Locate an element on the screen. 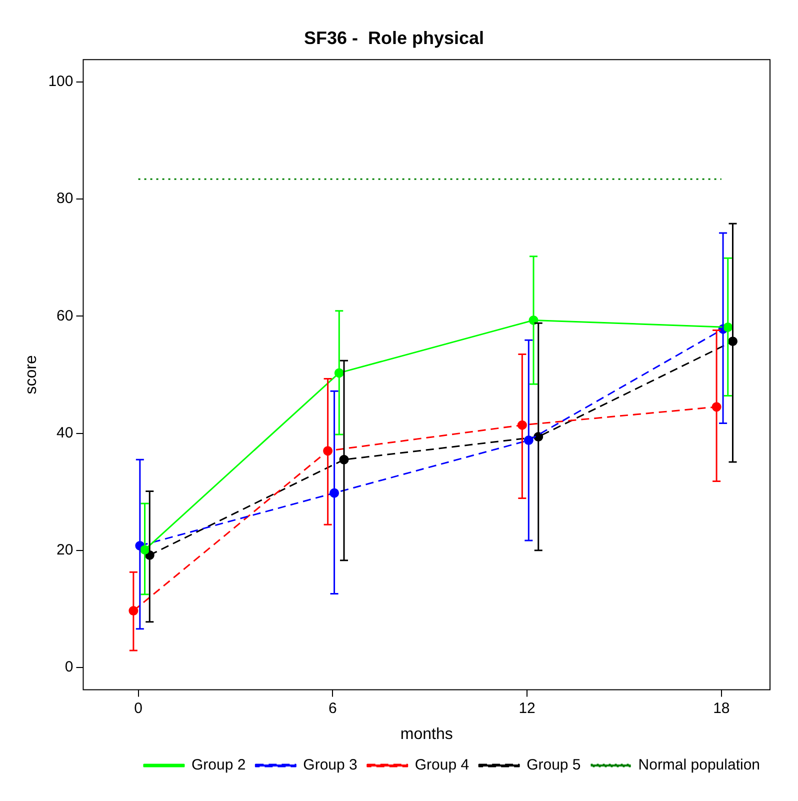  legend-label: Normal population is located at coordinates (699, 765).